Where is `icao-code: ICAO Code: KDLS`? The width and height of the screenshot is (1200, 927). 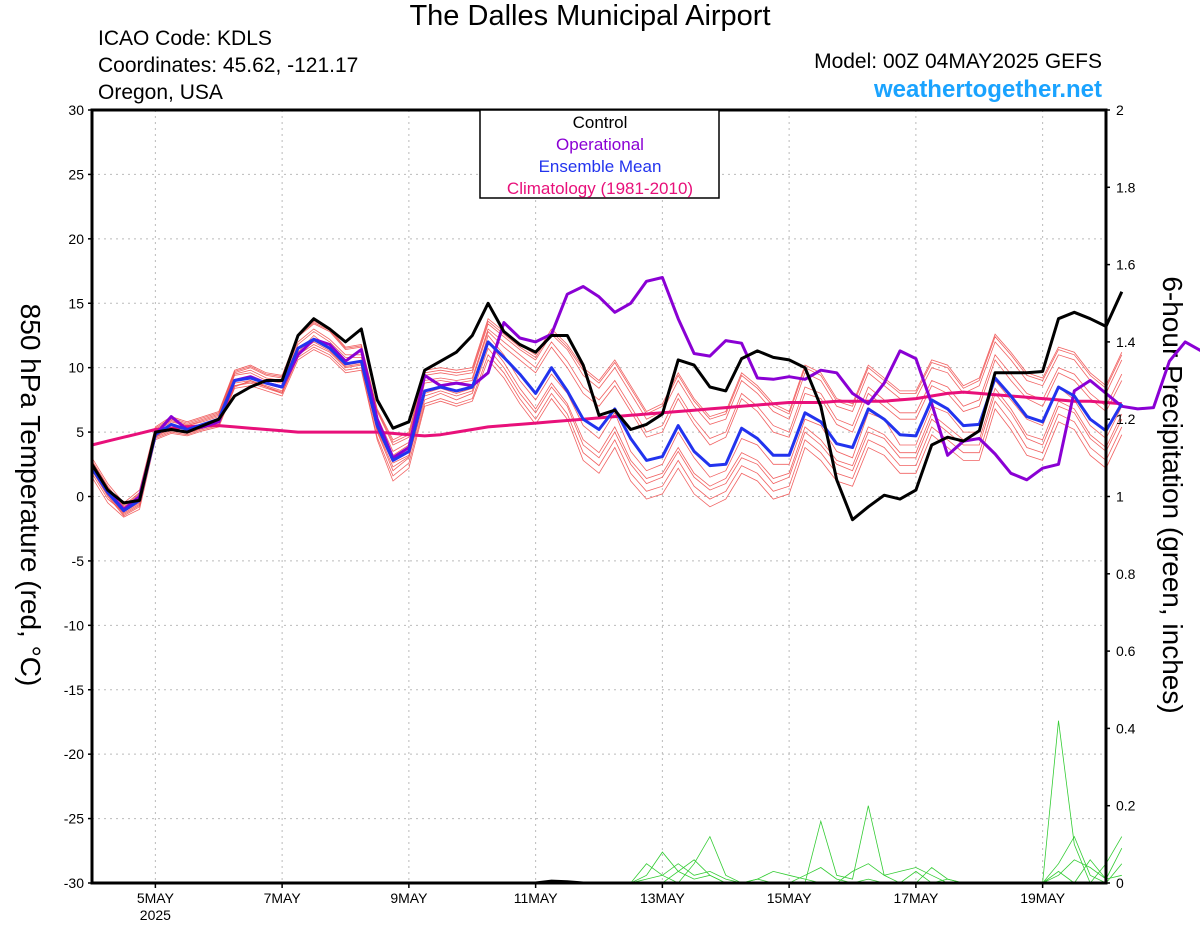
icao-code: ICAO Code: KDLS is located at coordinates (185, 38).